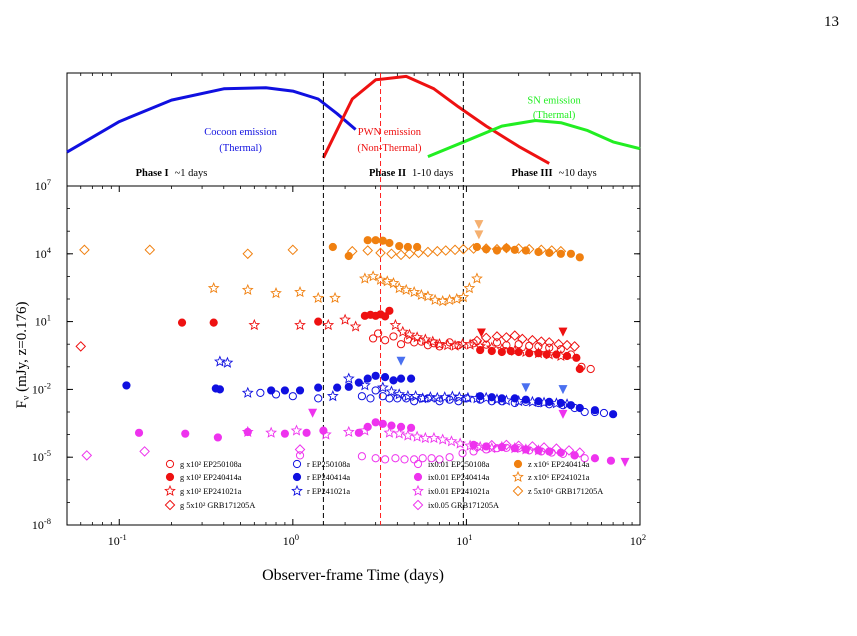 This screenshot has width=857, height=636. Describe the element at coordinates (459, 491) in the screenshot. I see `legend-label: ix0.01 EP241021a` at that location.